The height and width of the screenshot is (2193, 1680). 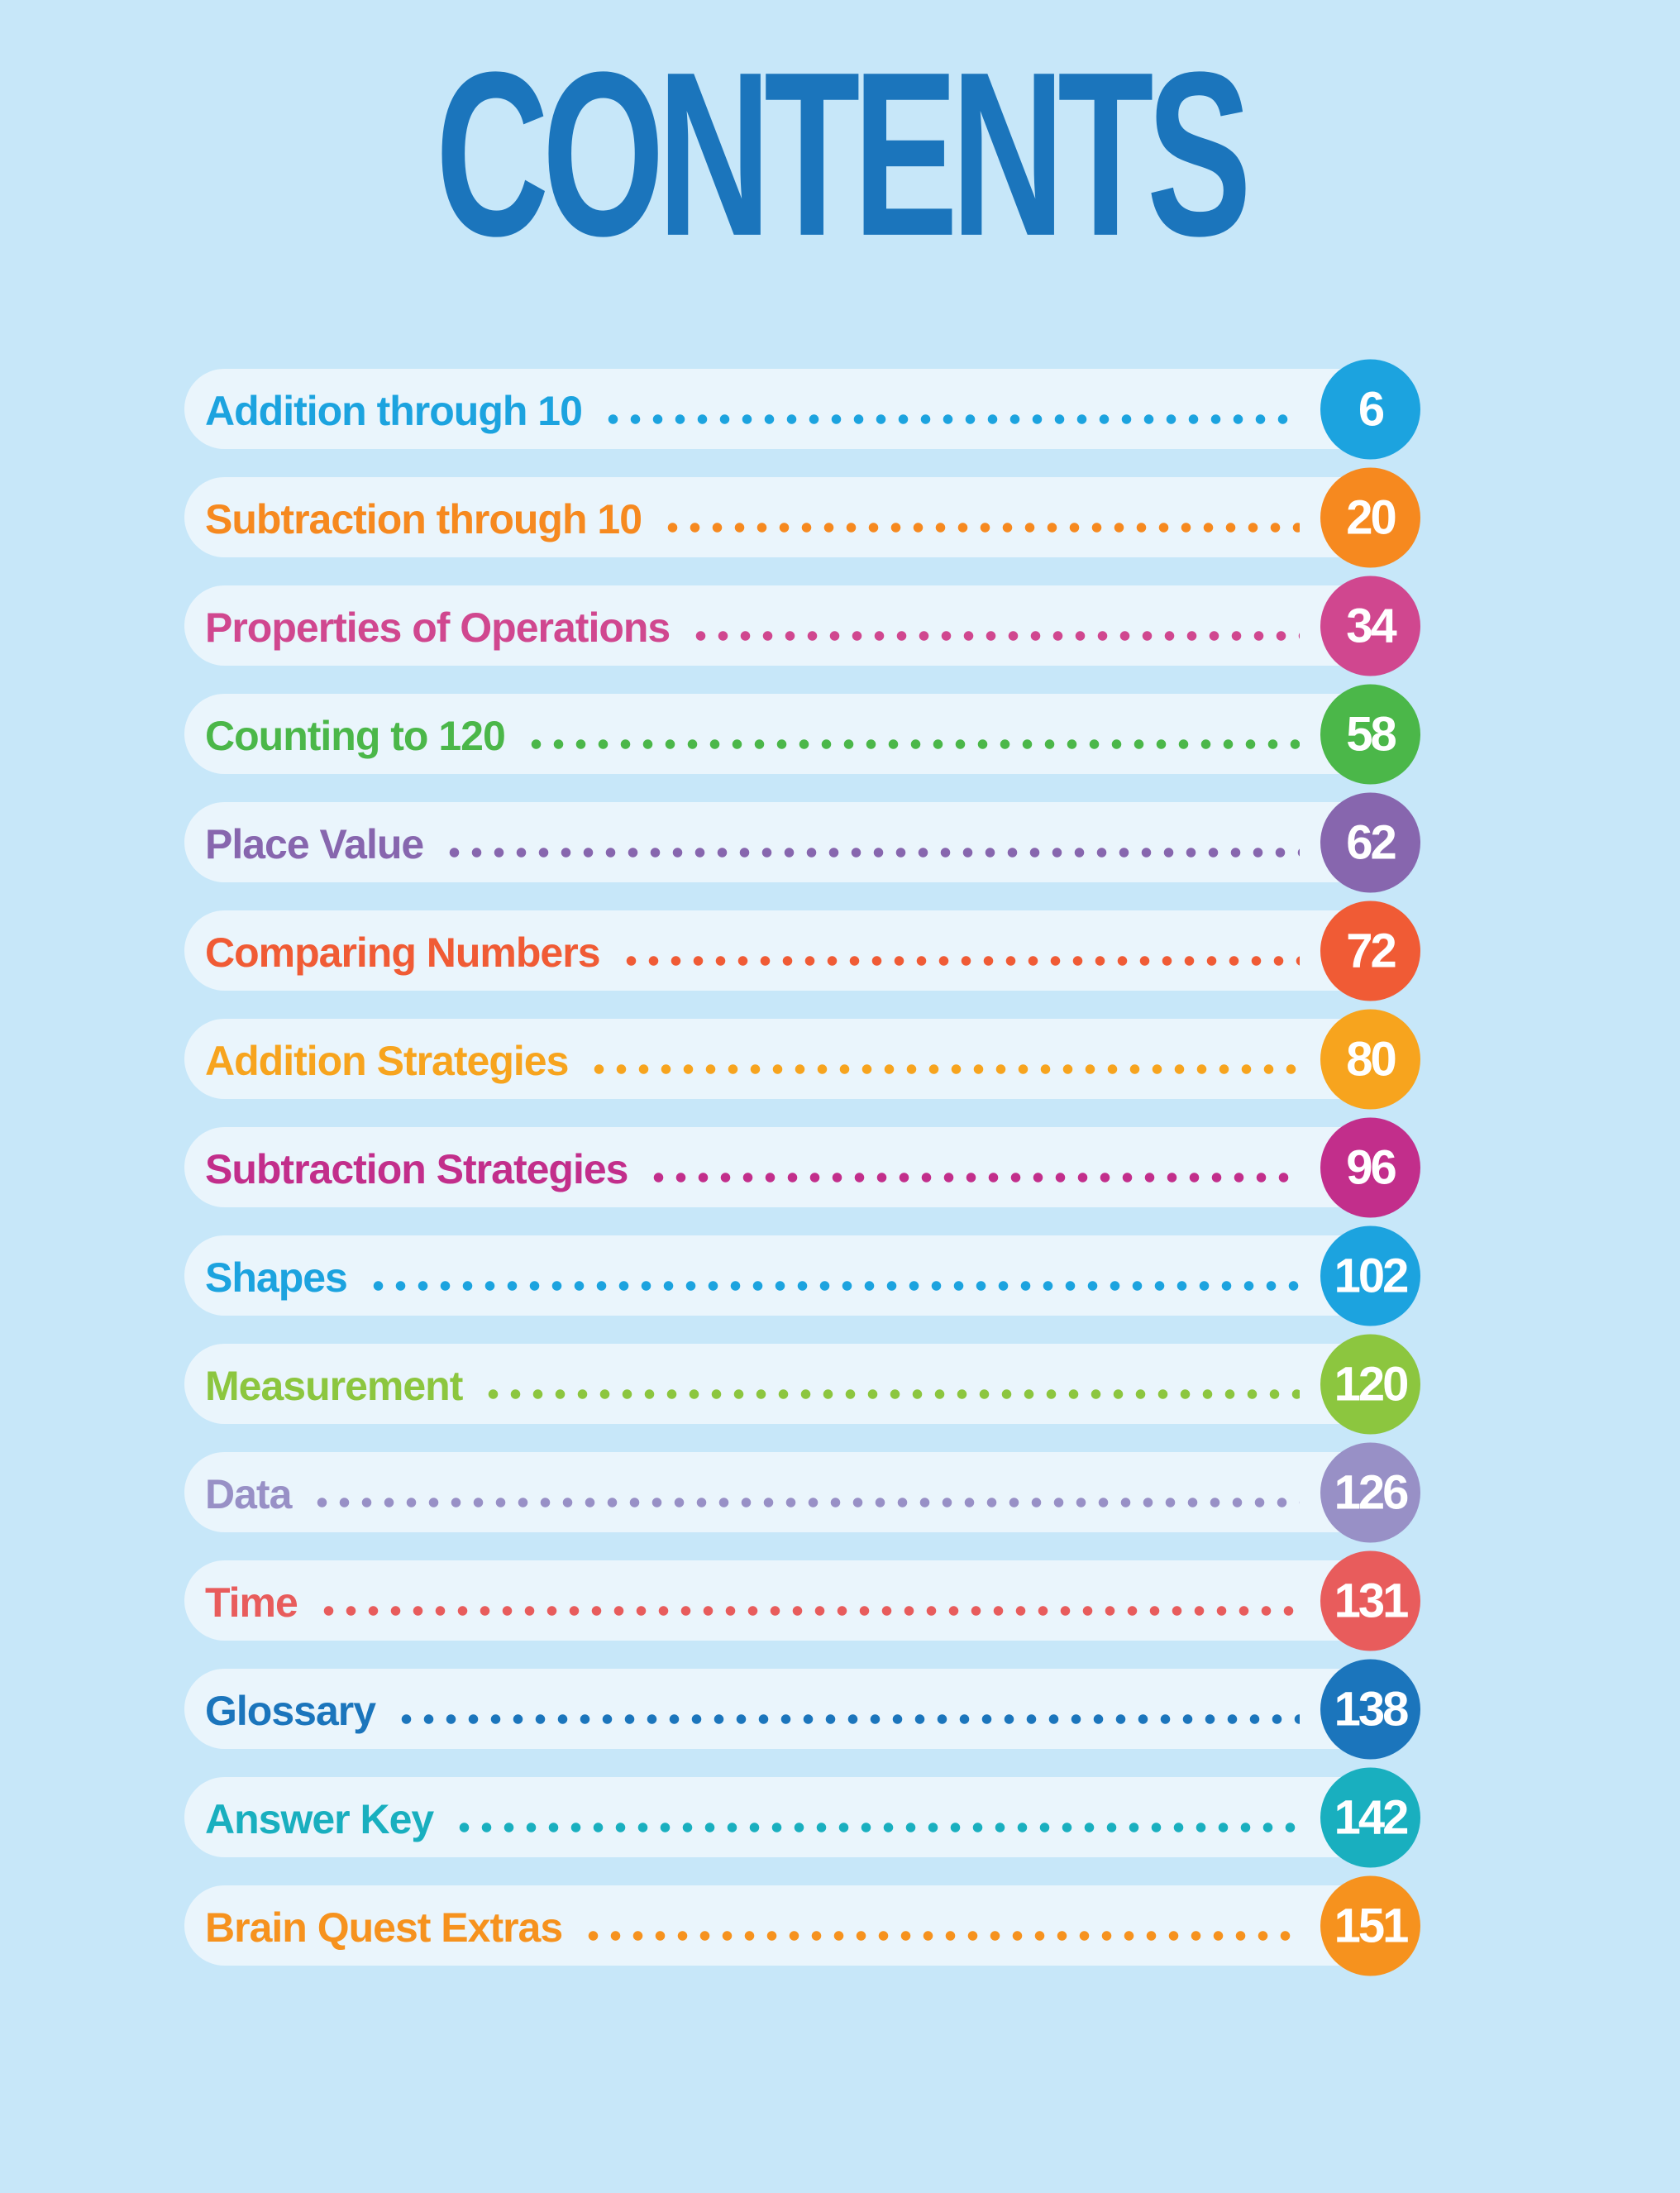 What do you see at coordinates (403, 952) in the screenshot?
I see `toc-entry-label: Comparing Numbers` at bounding box center [403, 952].